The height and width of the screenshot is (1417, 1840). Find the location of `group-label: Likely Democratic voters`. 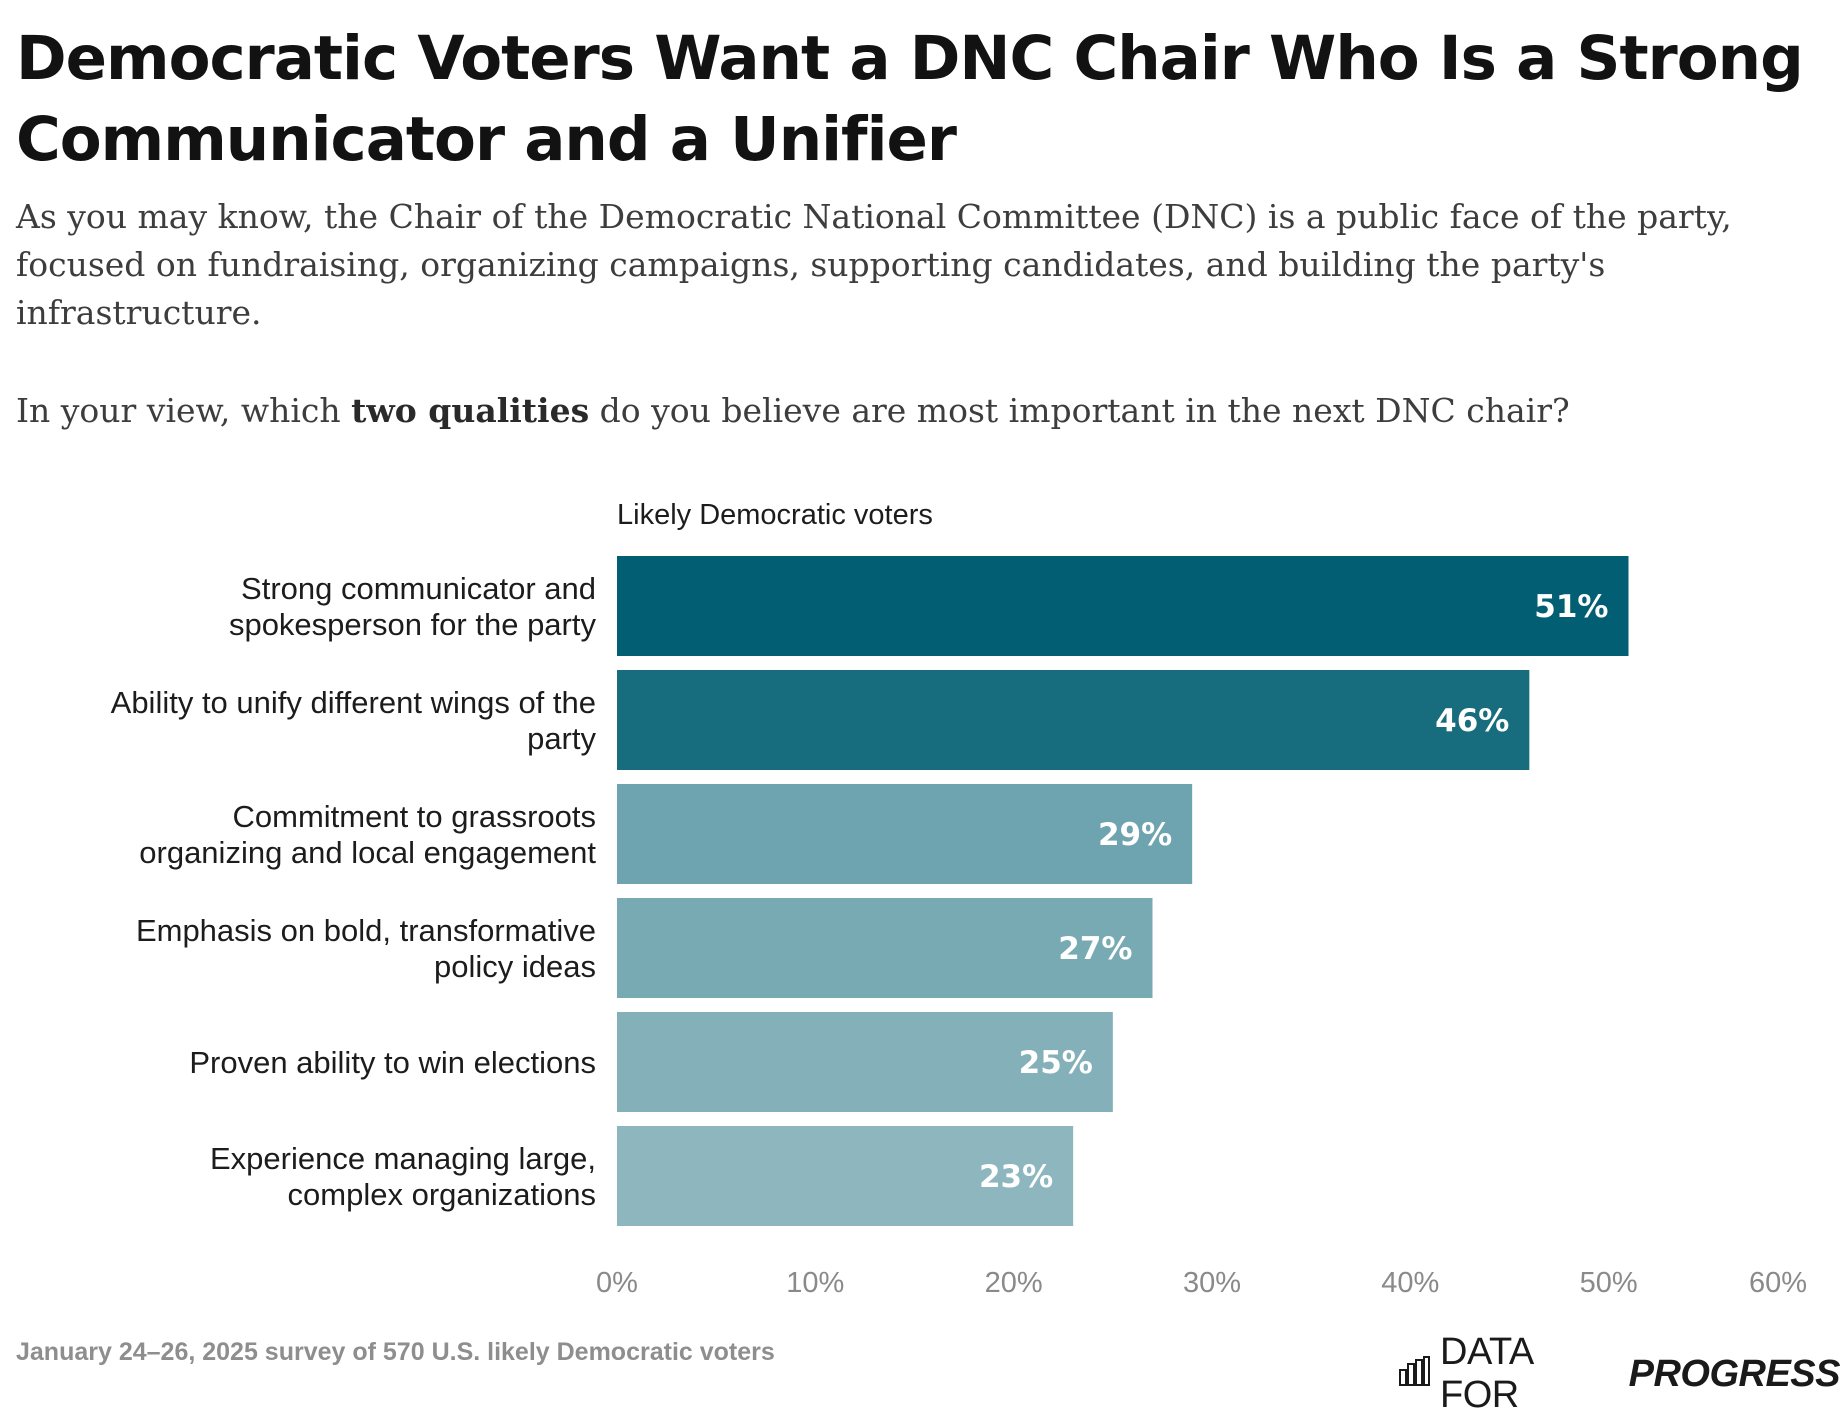

group-label: Likely Democratic voters is located at coordinates (775, 515).